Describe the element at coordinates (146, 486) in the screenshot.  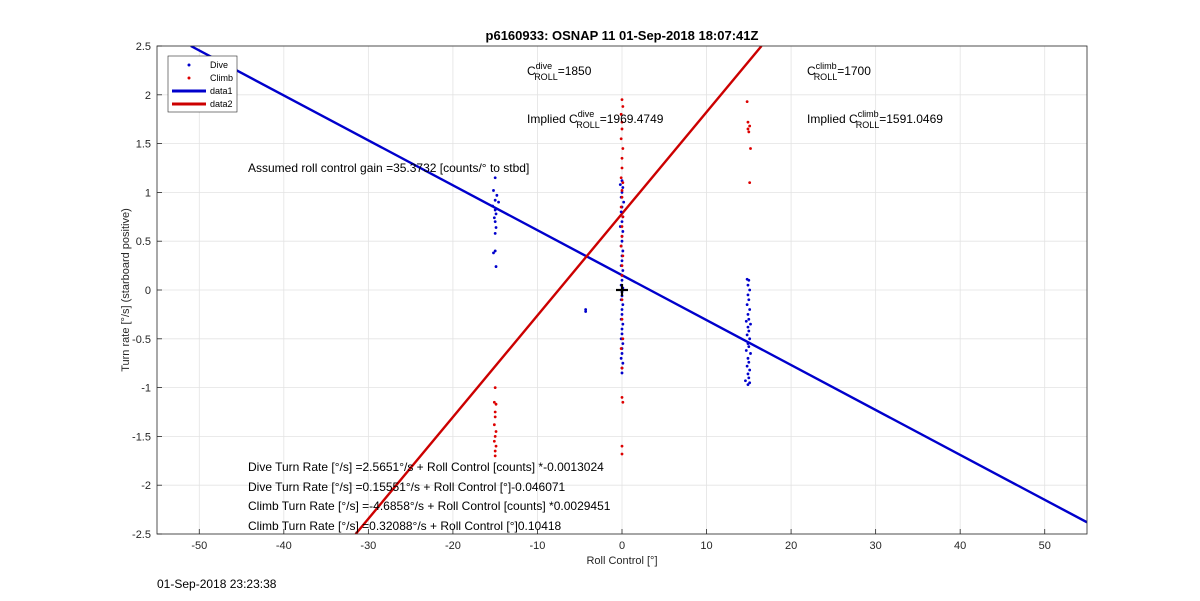
I see `y-tick-label: -2` at that location.